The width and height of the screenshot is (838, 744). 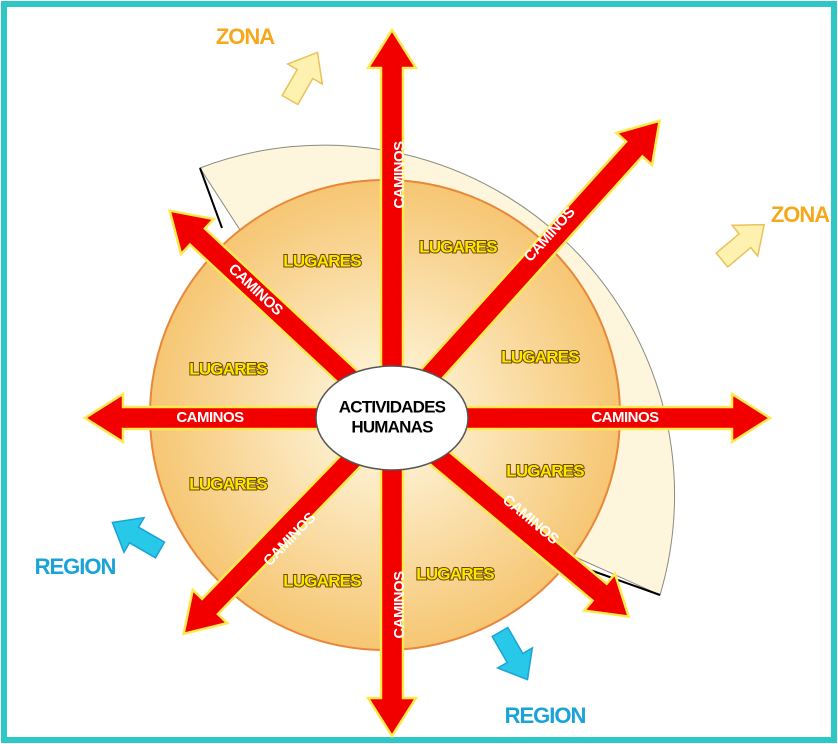 I want to click on center-label: HUMANAS, so click(x=392, y=426).